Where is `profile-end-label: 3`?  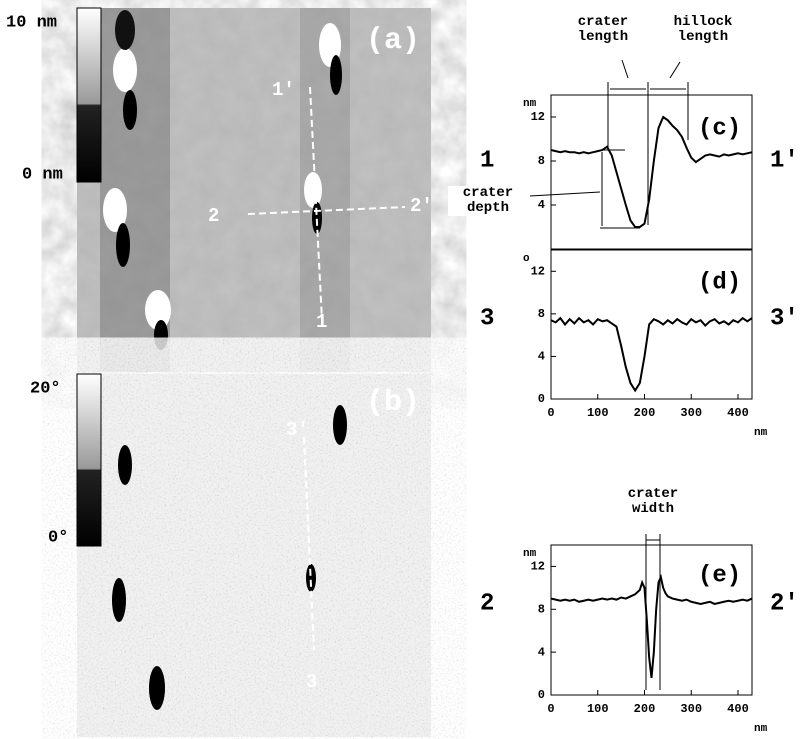
profile-end-label: 3 is located at coordinates (487, 318).